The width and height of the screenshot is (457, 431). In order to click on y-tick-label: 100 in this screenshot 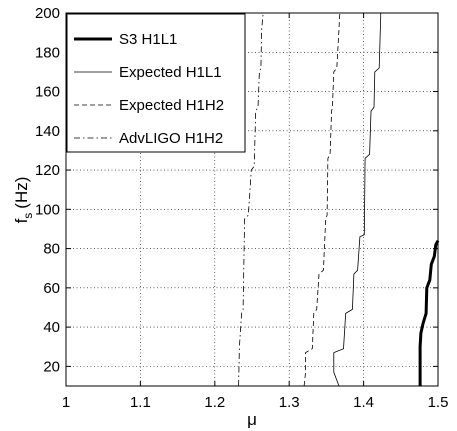, I will do `click(47, 209)`.